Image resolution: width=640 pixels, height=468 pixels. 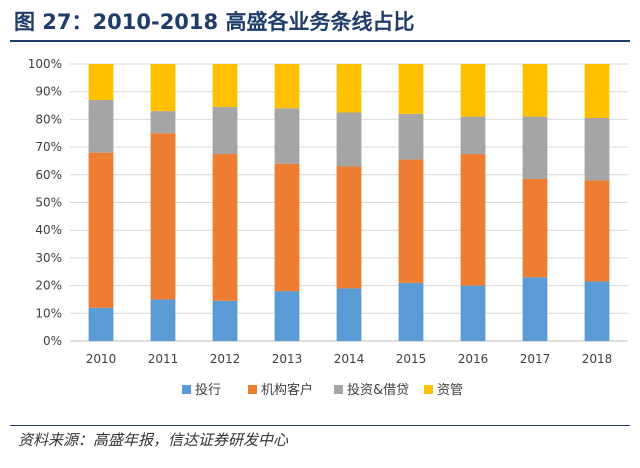 What do you see at coordinates (48, 258) in the screenshot?
I see `y-tick-label: 30%` at bounding box center [48, 258].